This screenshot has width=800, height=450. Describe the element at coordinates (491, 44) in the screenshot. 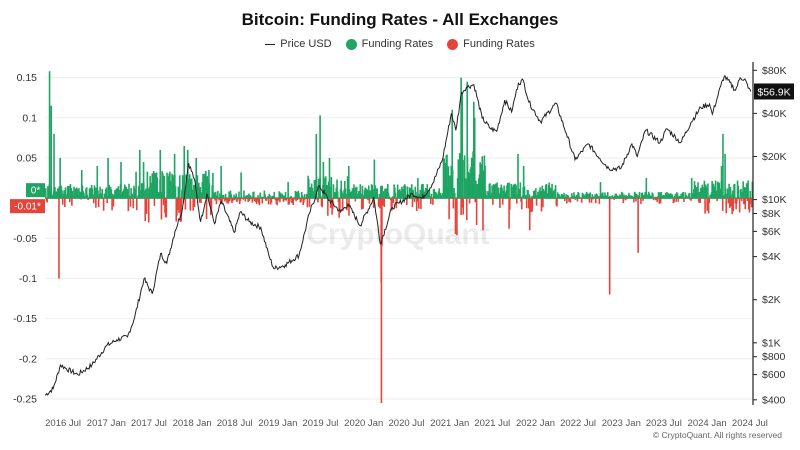

I see `legend-item-funding-negative: Funding Rates` at that location.